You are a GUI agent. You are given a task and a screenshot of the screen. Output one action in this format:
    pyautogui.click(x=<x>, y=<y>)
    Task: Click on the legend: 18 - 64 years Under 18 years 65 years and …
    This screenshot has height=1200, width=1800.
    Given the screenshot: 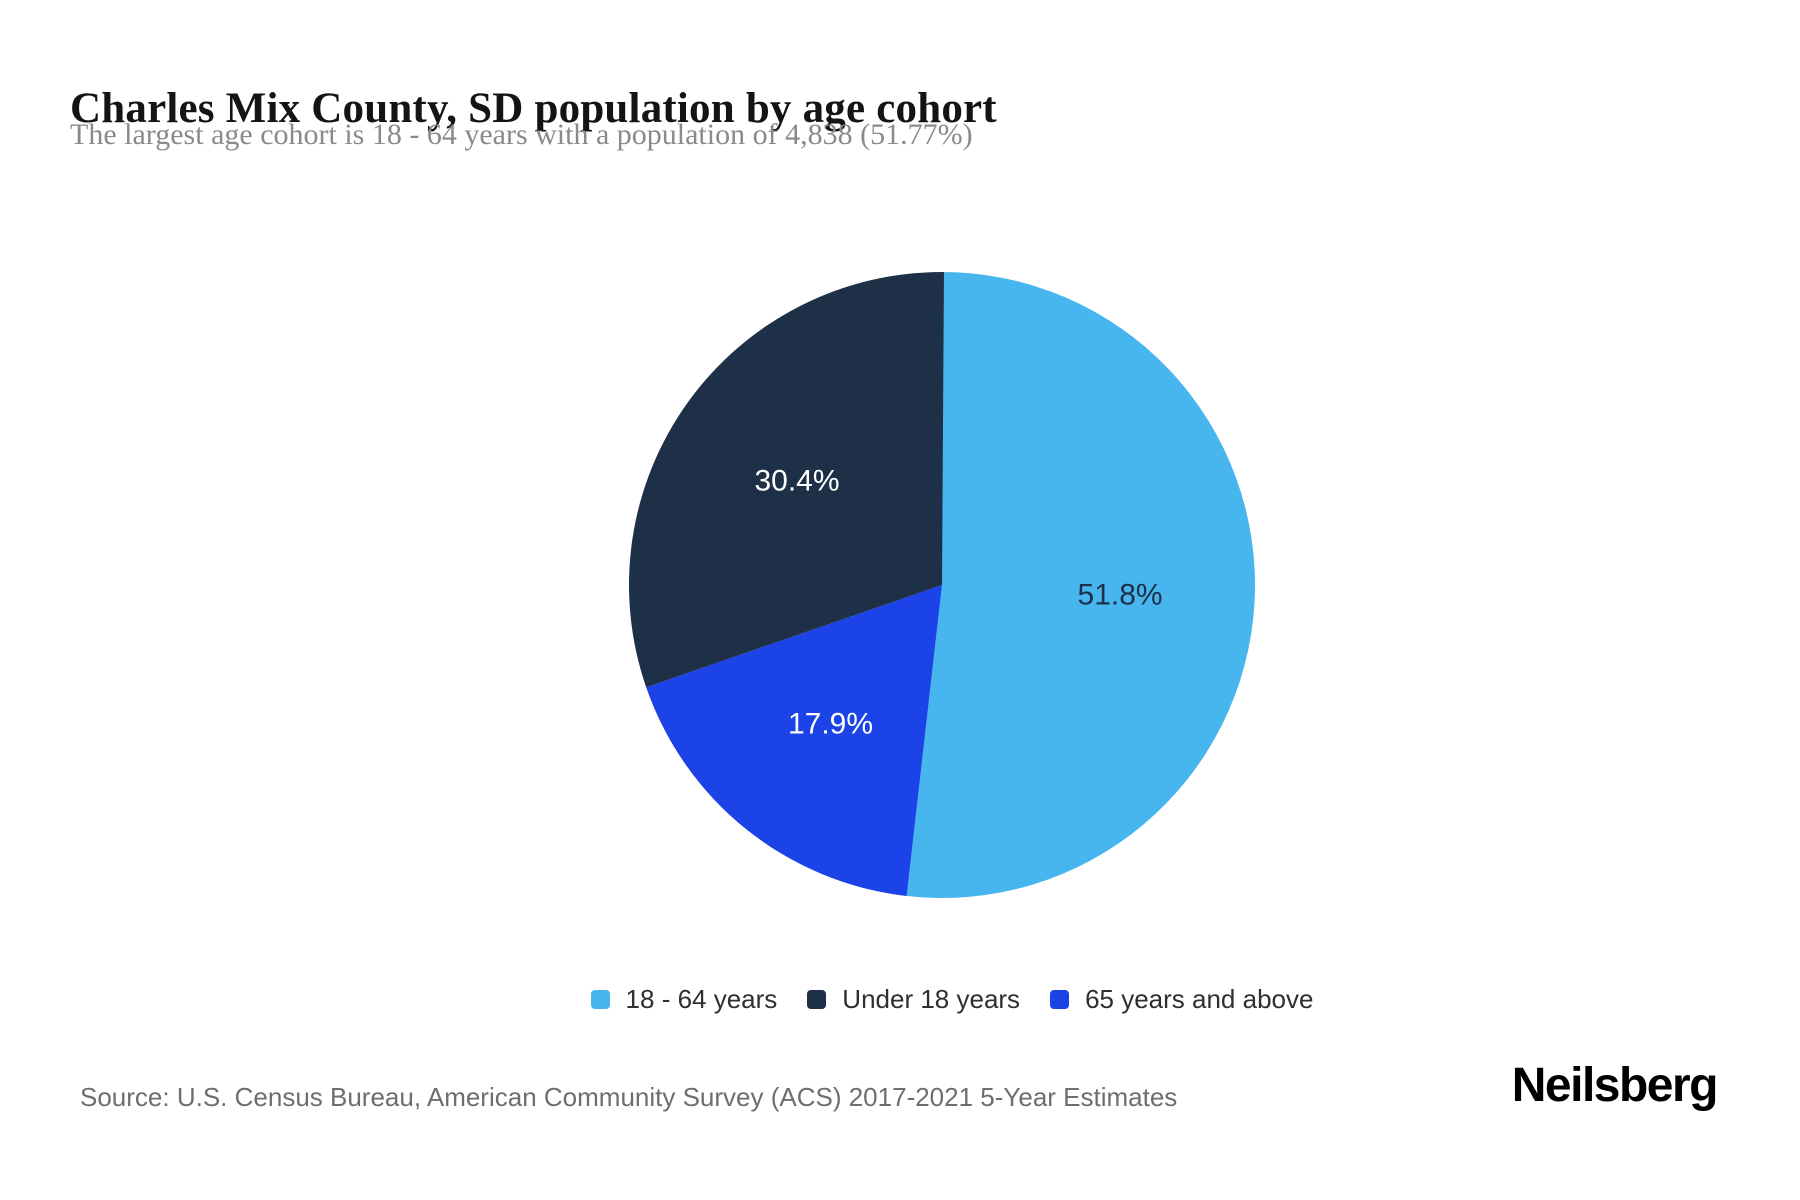 What is the action you would take?
    pyautogui.click(x=952, y=999)
    